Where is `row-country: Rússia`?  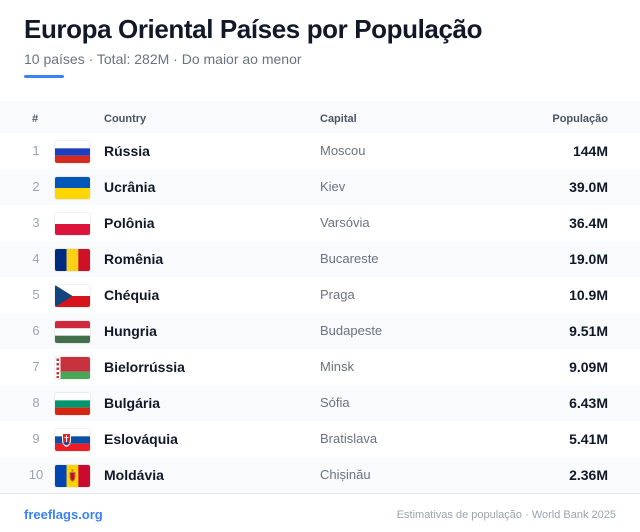
row-country: Rússia is located at coordinates (127, 151).